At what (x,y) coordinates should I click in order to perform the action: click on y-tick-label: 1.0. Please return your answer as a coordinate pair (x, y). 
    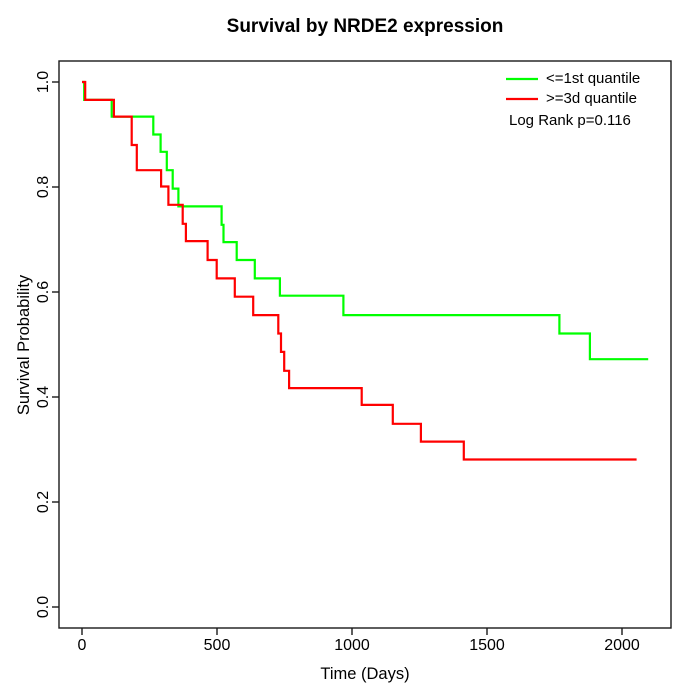
    Looking at the image, I should click on (43, 82).